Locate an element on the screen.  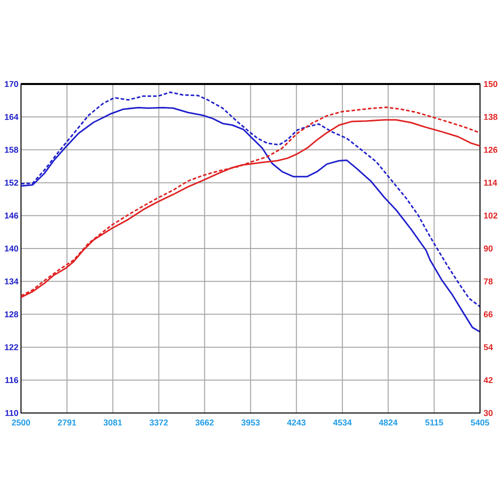
y-tick-label: 140 is located at coordinates (11, 249).